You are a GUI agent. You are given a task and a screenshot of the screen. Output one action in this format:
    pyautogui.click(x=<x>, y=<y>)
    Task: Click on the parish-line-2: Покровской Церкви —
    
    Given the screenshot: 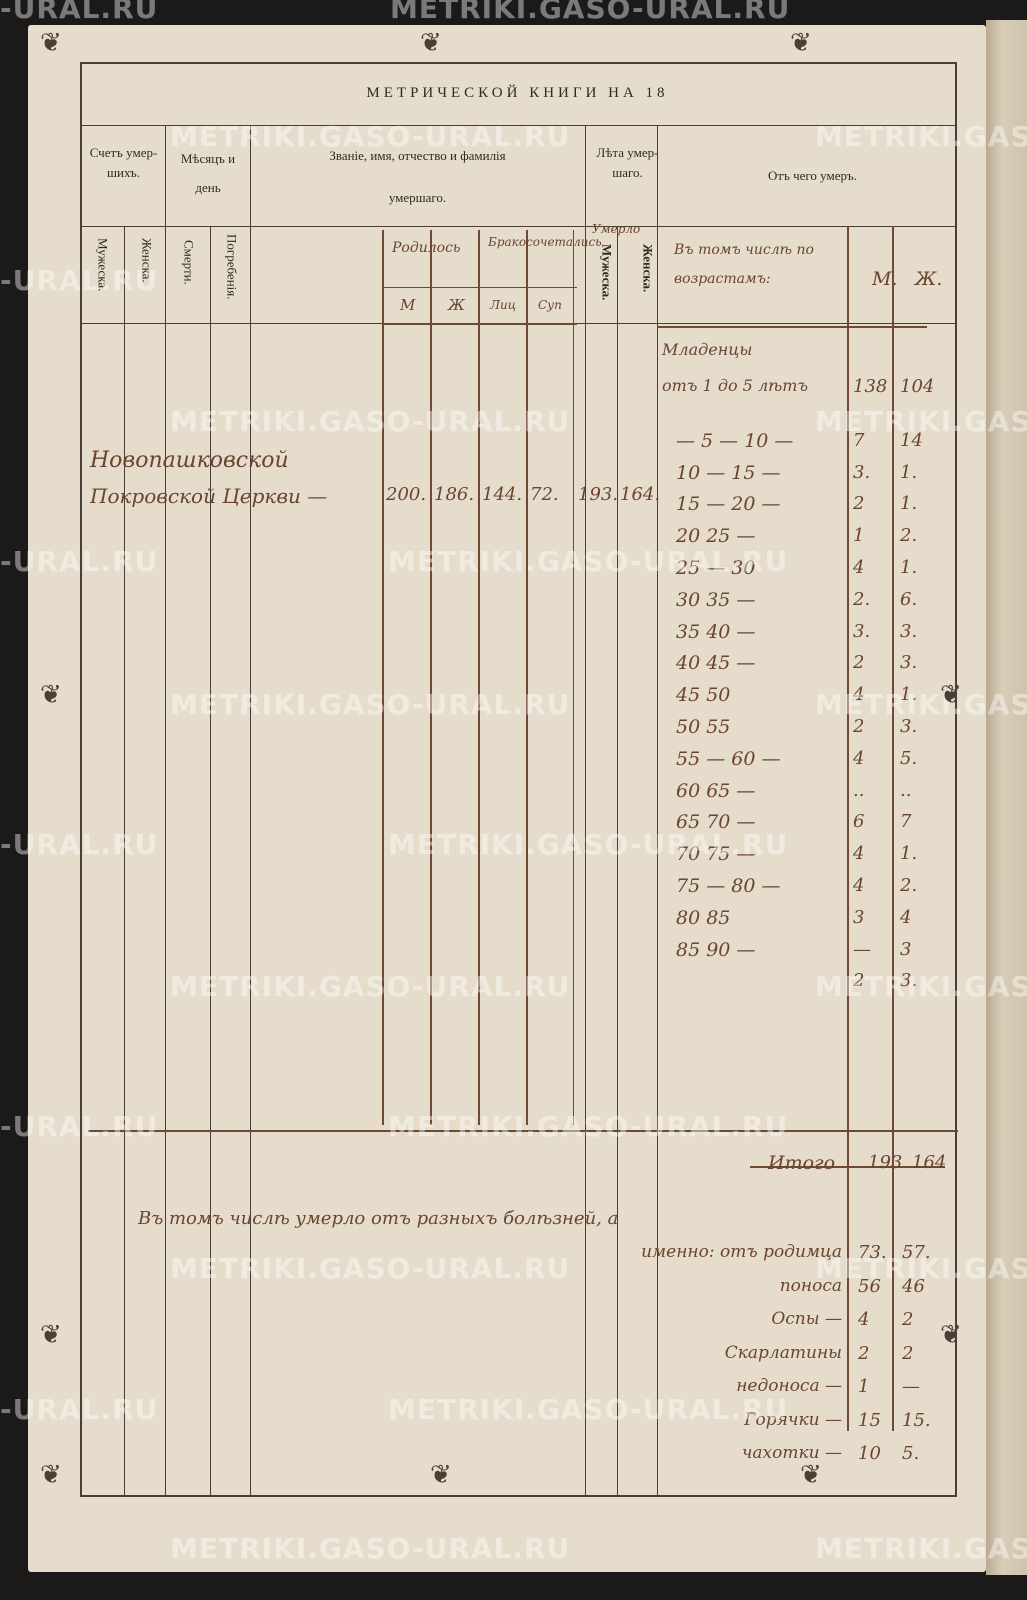 What is the action you would take?
    pyautogui.click(x=209, y=496)
    